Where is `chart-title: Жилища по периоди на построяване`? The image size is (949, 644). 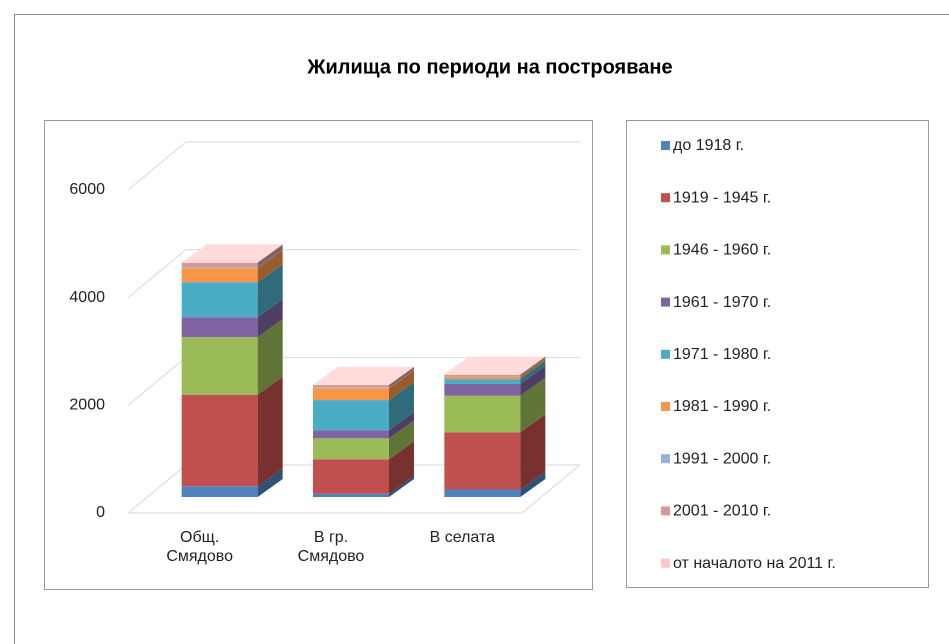
chart-title: Жилища по периоди на построяване is located at coordinates (489, 67).